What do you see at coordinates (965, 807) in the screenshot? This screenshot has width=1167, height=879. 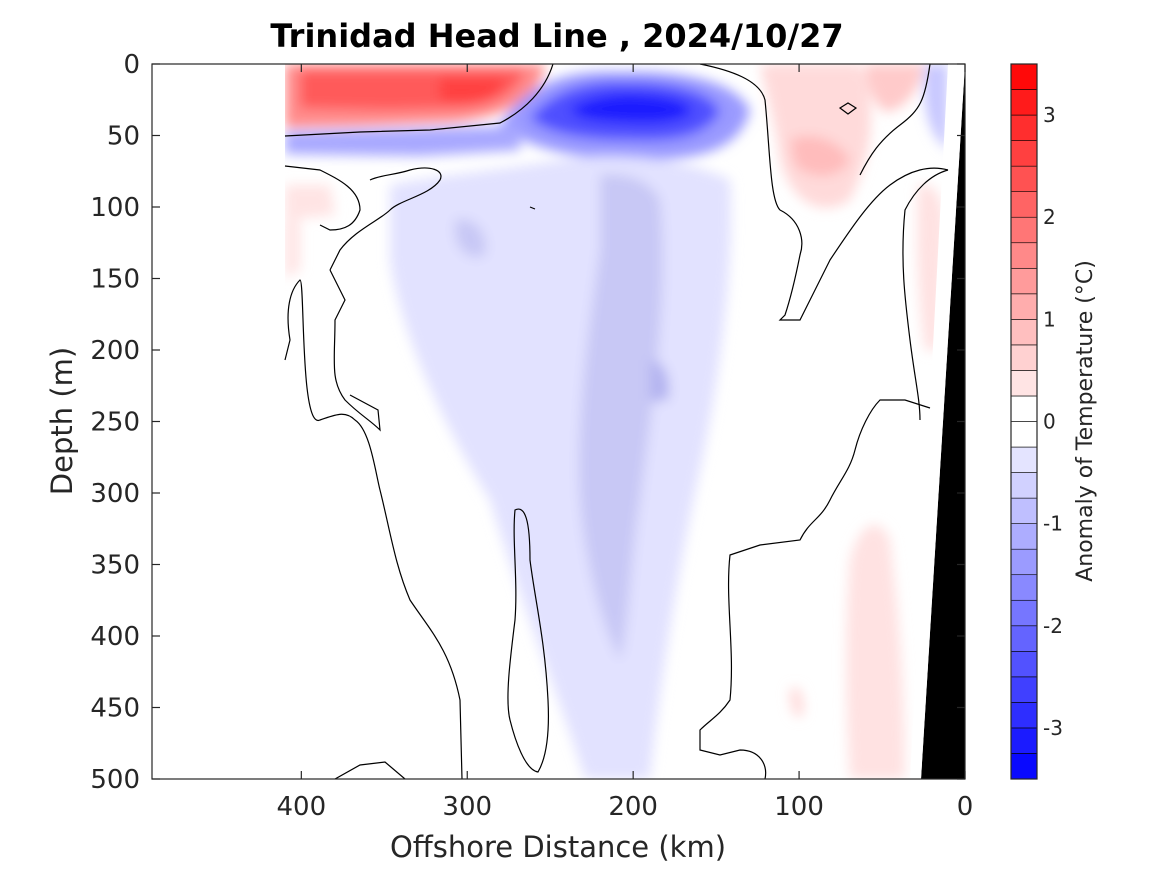 I see `x-tick-label: 0` at bounding box center [965, 807].